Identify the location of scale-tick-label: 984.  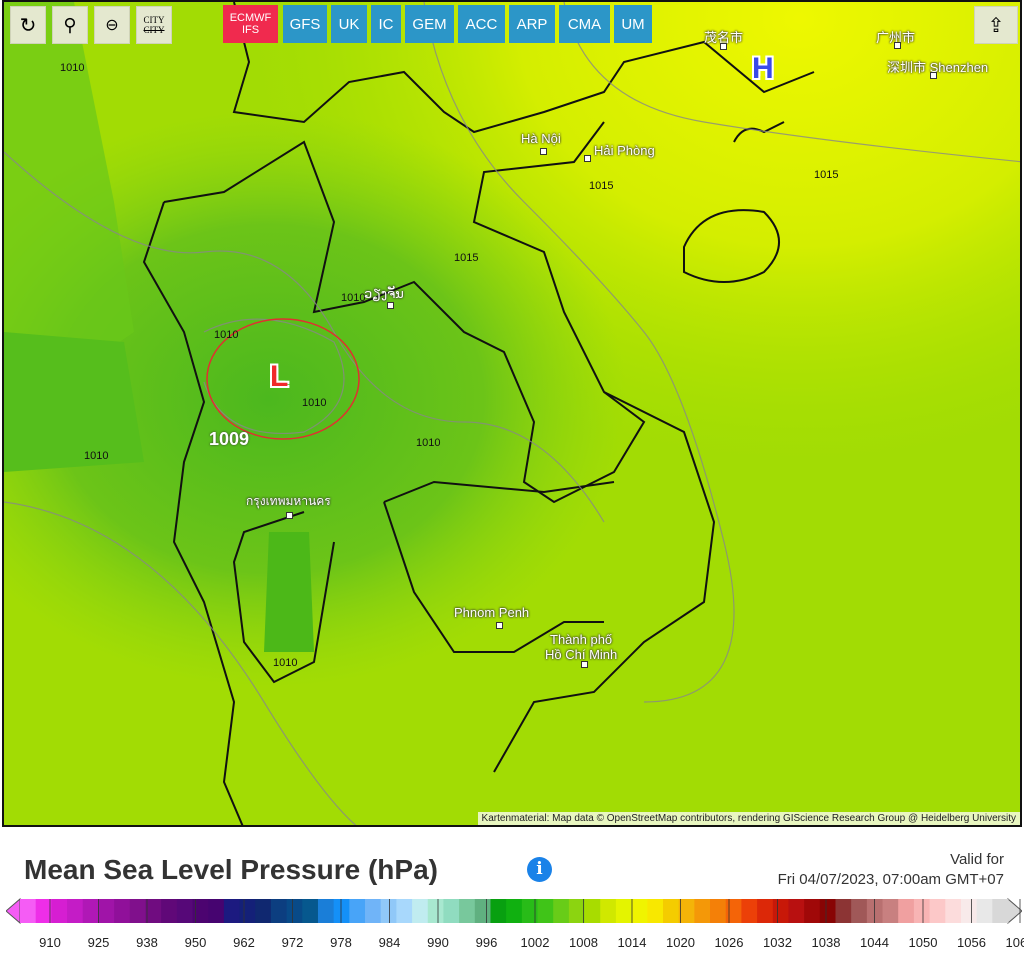
(389, 942).